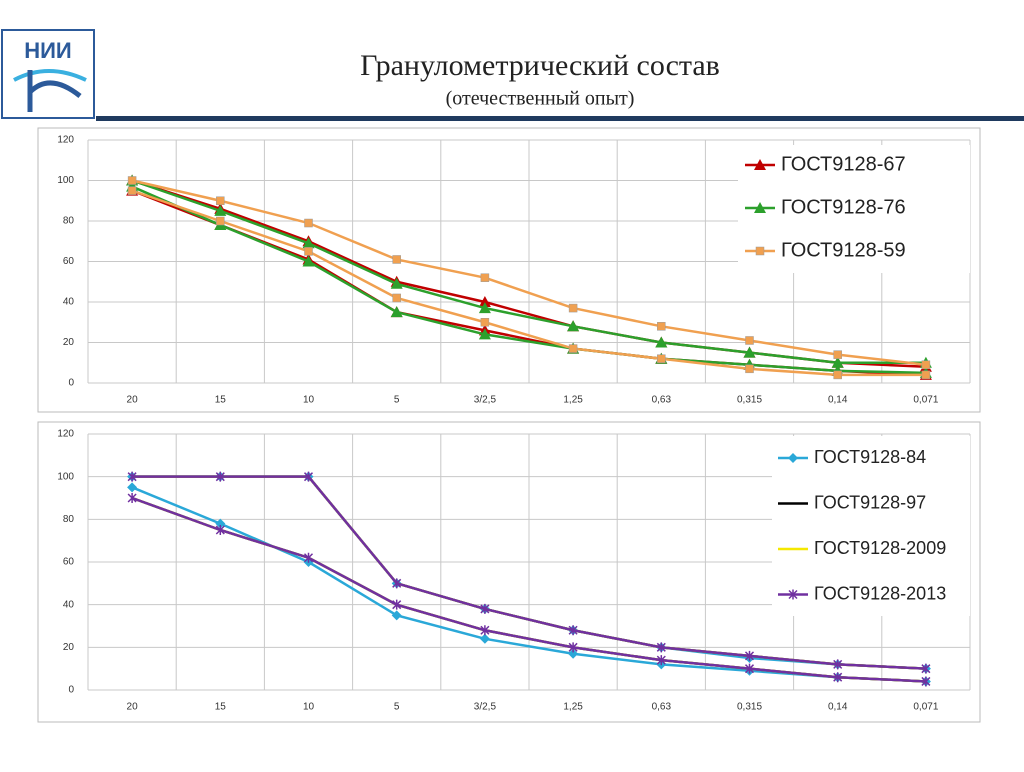  Describe the element at coordinates (843, 250) in the screenshot. I see `legend-label: ГОСТ9128-59` at that location.